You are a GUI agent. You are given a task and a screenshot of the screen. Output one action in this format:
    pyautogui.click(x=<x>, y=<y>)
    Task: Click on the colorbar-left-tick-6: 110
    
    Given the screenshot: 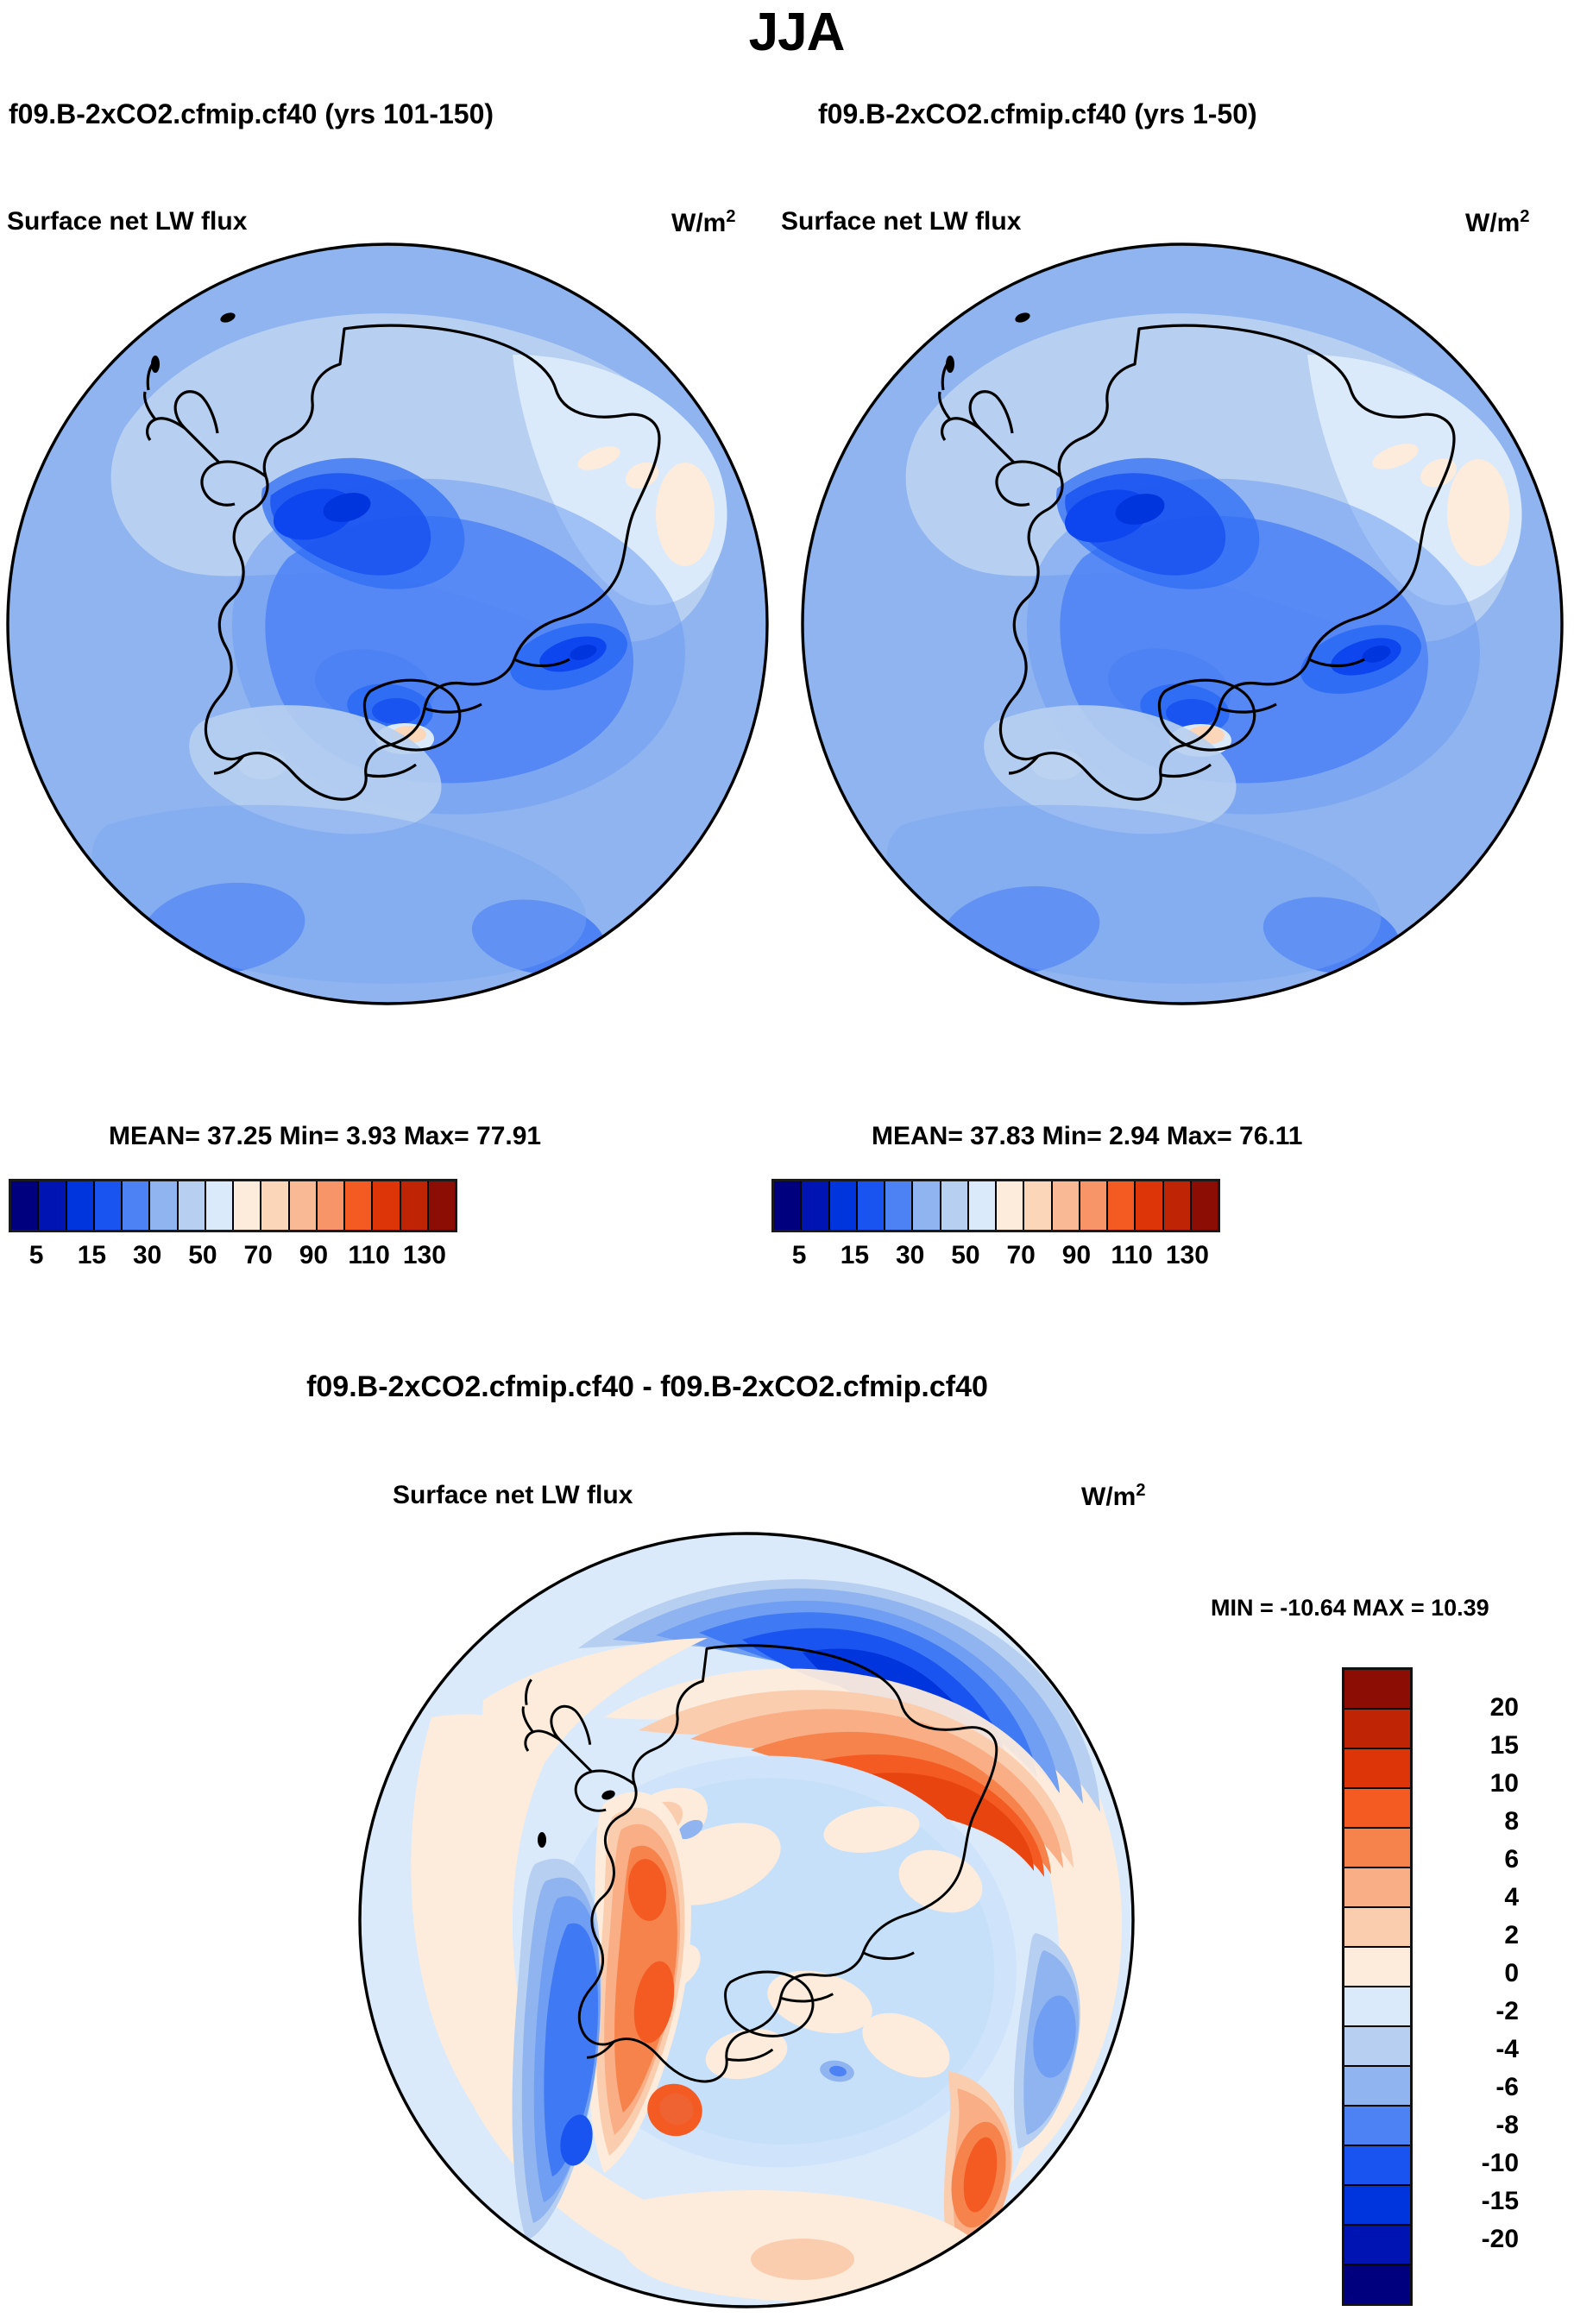 What is the action you would take?
    pyautogui.click(x=369, y=1255)
    